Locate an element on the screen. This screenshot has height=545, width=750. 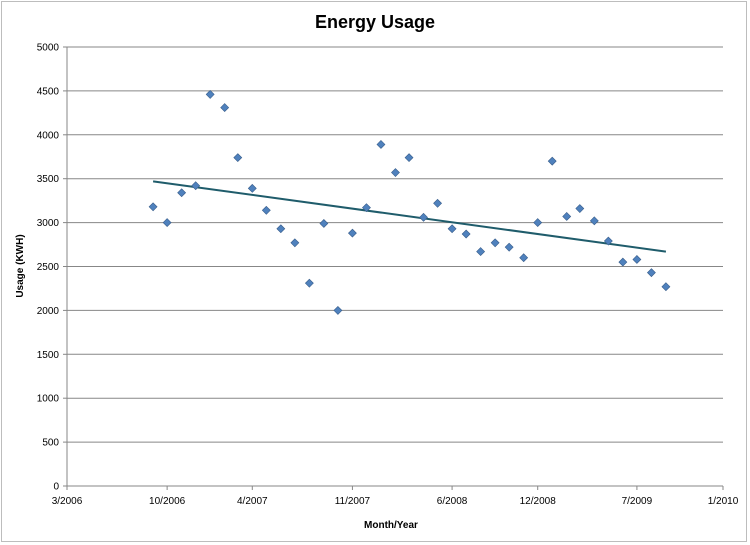
y-tick-label: 2500 is located at coordinates (48, 267).